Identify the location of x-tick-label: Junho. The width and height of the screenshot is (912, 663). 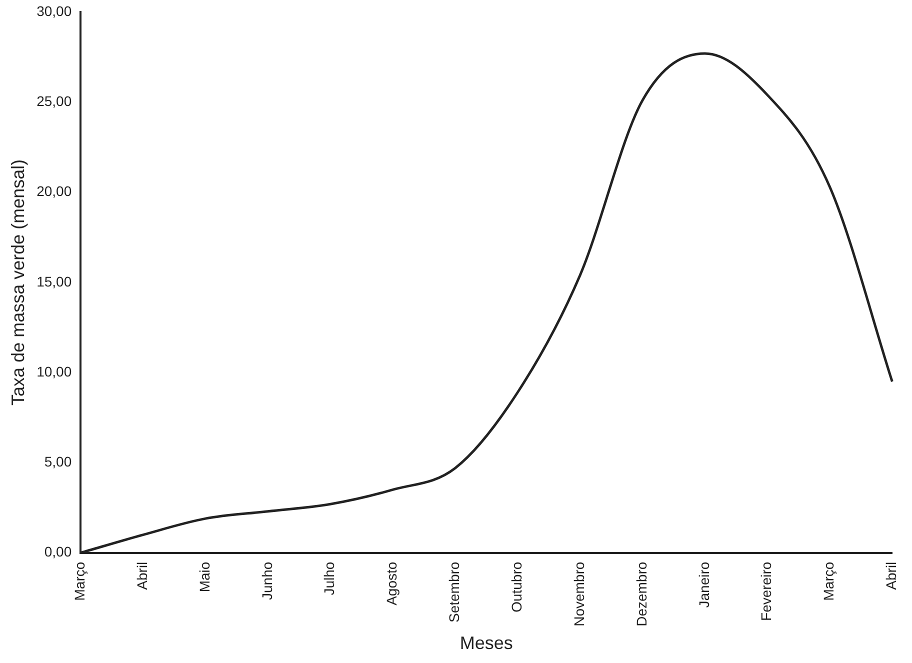
(266, 581).